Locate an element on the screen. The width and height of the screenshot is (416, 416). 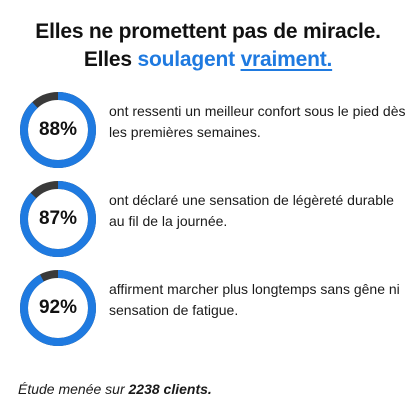
stat-percent: 87% is located at coordinates (58, 218).